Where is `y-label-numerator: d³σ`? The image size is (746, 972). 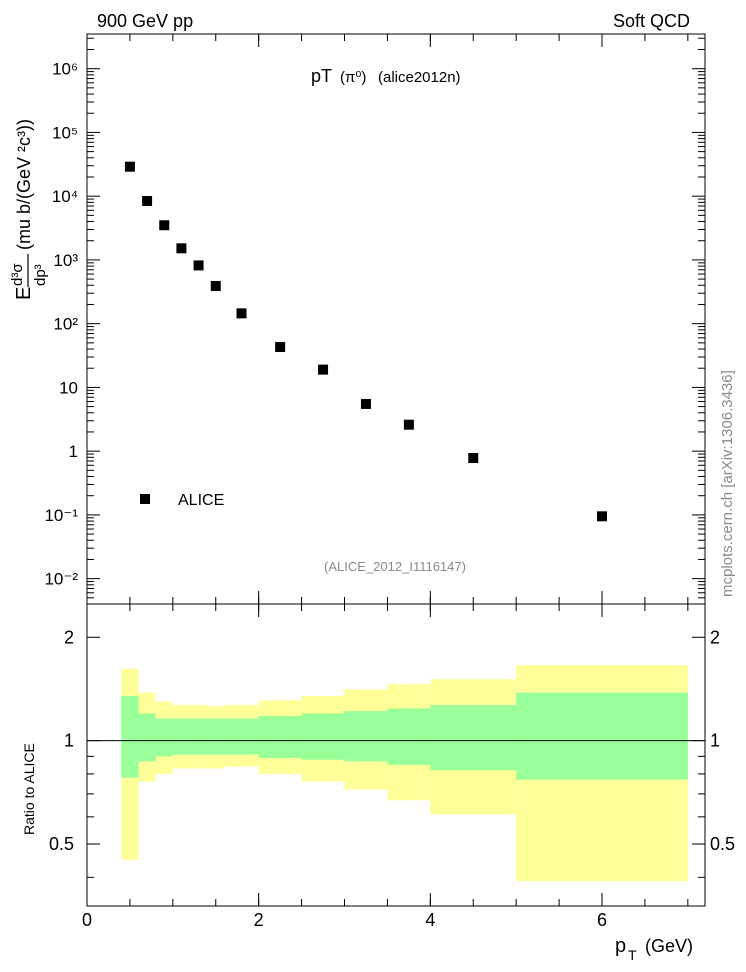 y-label-numerator: d³σ is located at coordinates (17, 274).